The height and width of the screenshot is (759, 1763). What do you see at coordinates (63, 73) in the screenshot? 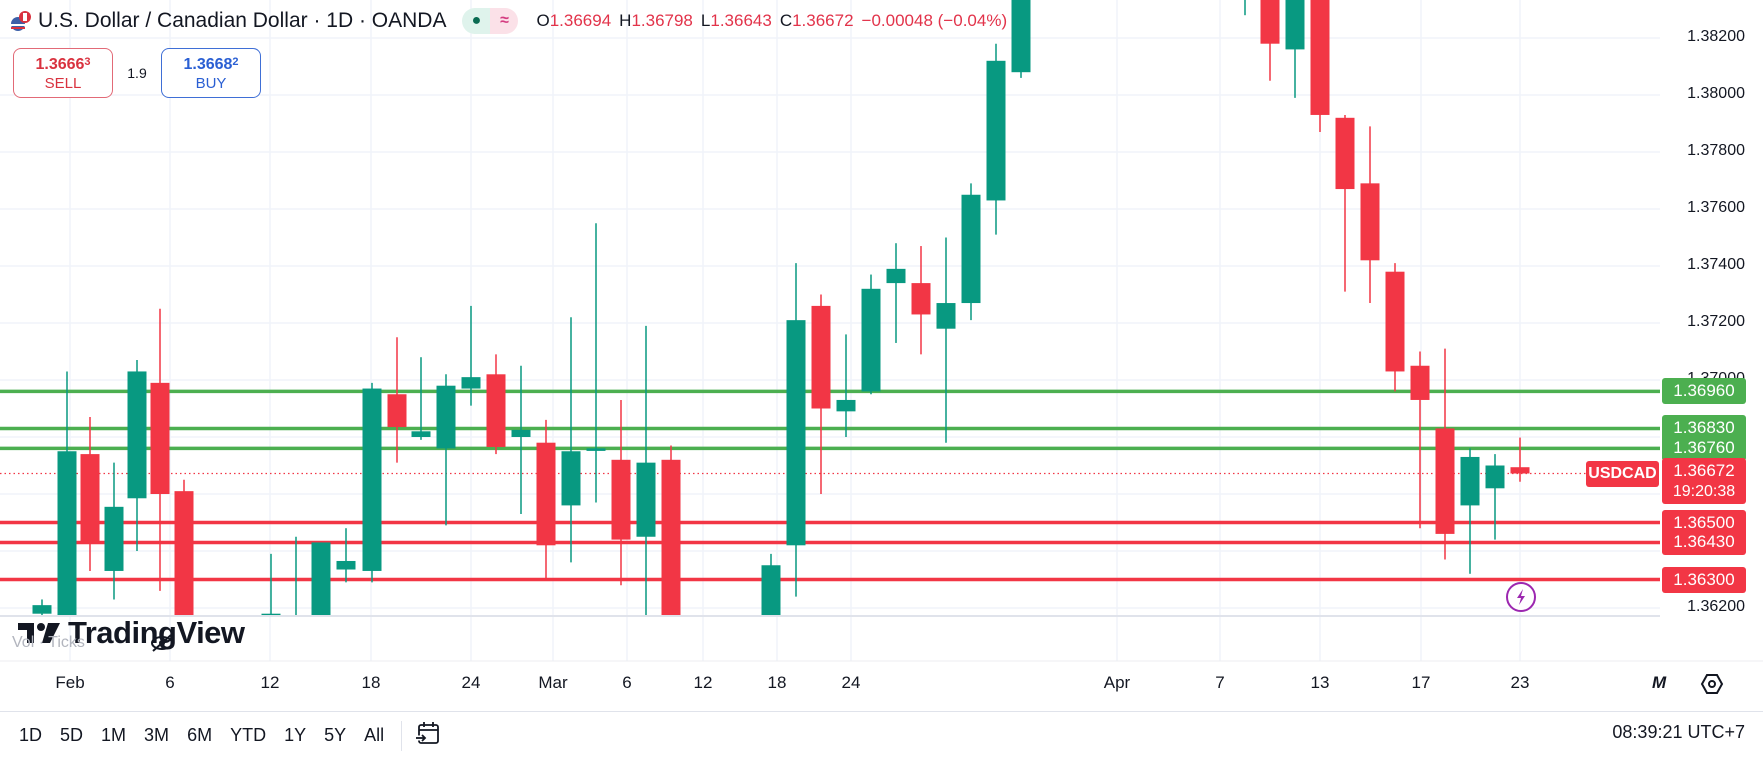
I see `sell-button: 1.36663 SELL` at bounding box center [63, 73].